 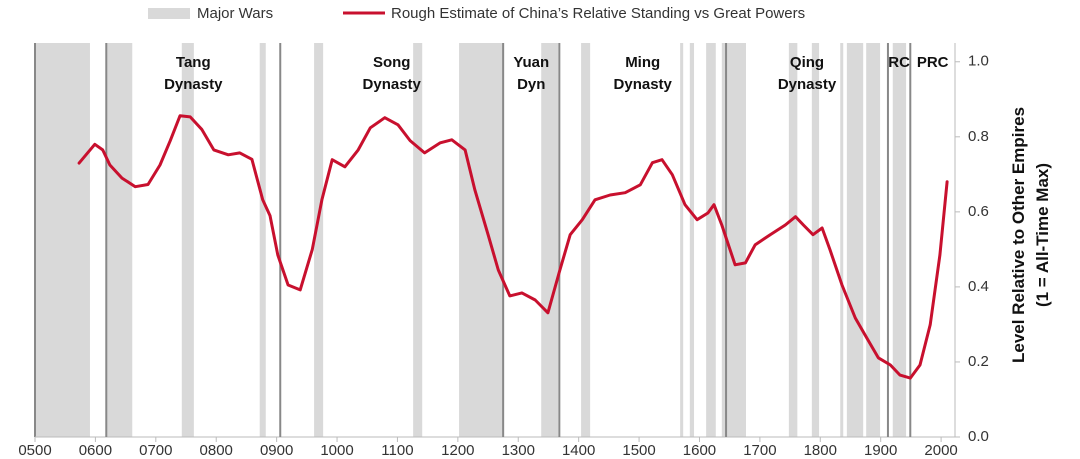 What do you see at coordinates (880, 450) in the screenshot?
I see `x-tick-label: 1900` at bounding box center [880, 450].